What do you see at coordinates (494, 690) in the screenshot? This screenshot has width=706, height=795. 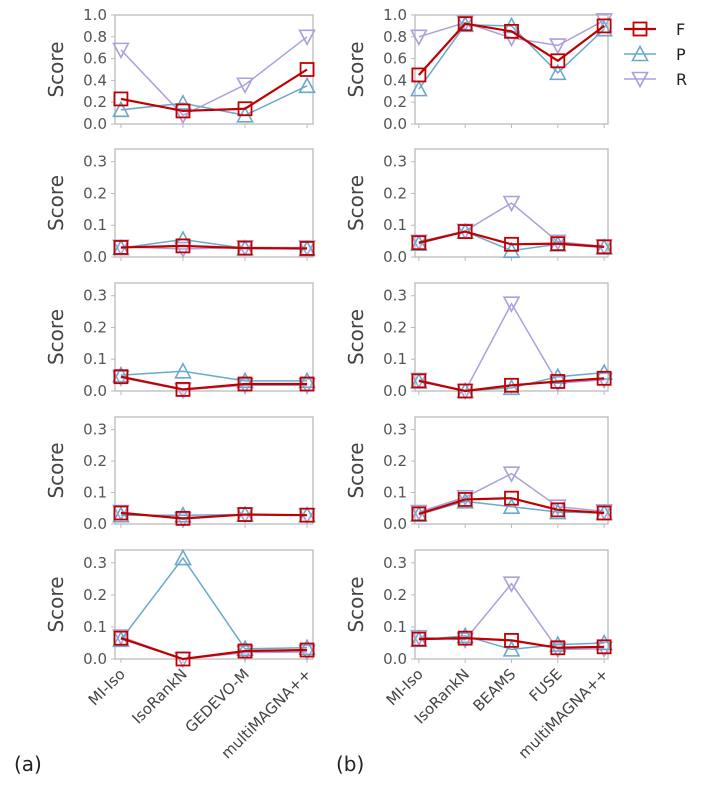 I see `x-tick-label: BEAMS` at bounding box center [494, 690].